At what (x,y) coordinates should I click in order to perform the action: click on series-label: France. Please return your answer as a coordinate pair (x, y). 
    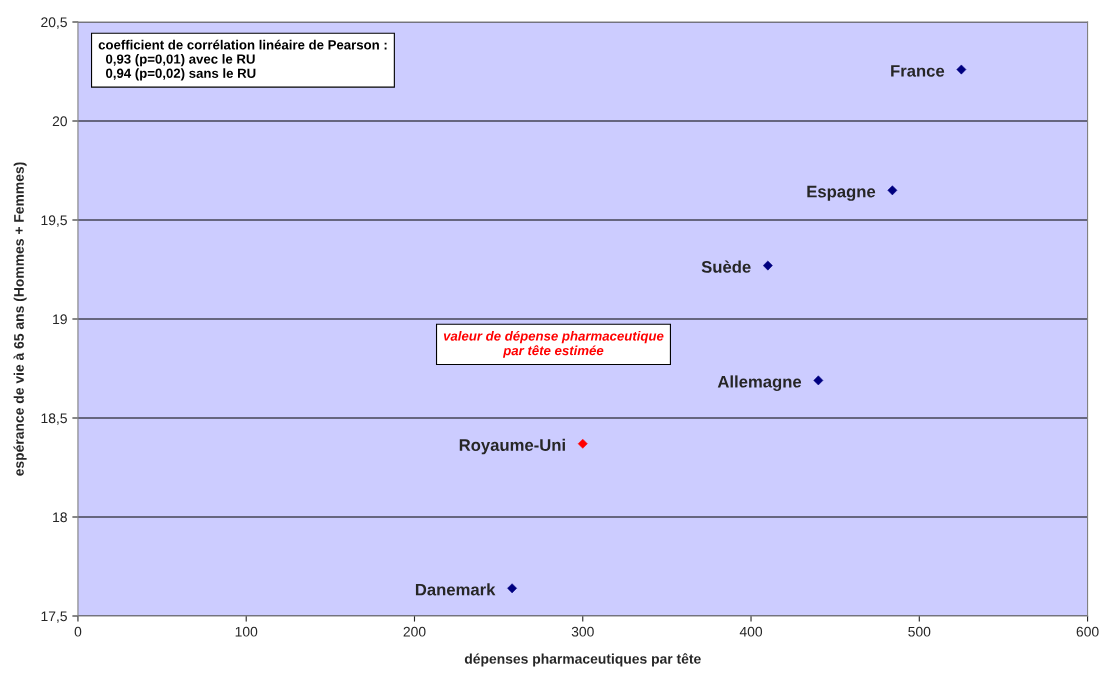
    Looking at the image, I should click on (918, 71).